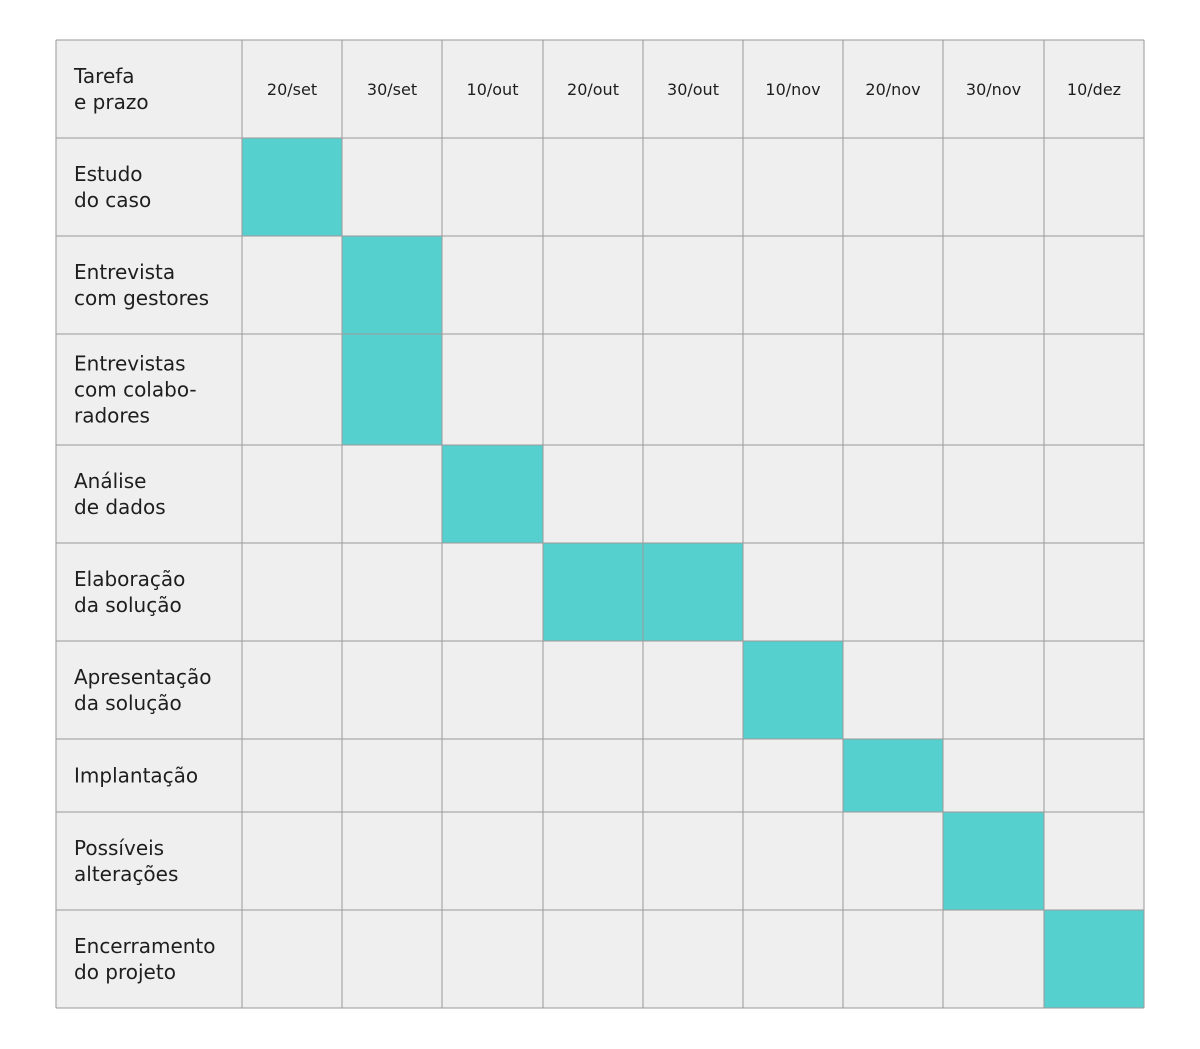 The image size is (1200, 1049). What do you see at coordinates (493, 89) in the screenshot?
I see `date-header: 10/out` at bounding box center [493, 89].